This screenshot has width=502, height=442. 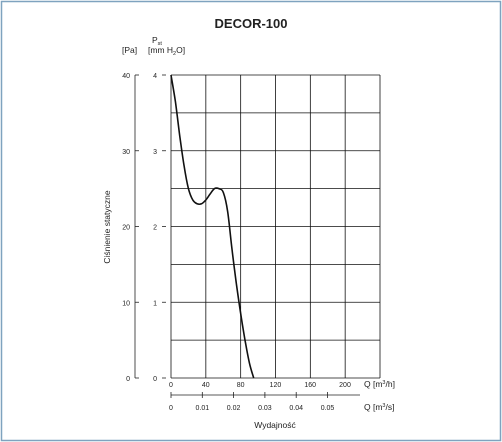 What do you see at coordinates (276, 385) in the screenshot?
I see `x-m3h-tick-label: 120` at bounding box center [276, 385].